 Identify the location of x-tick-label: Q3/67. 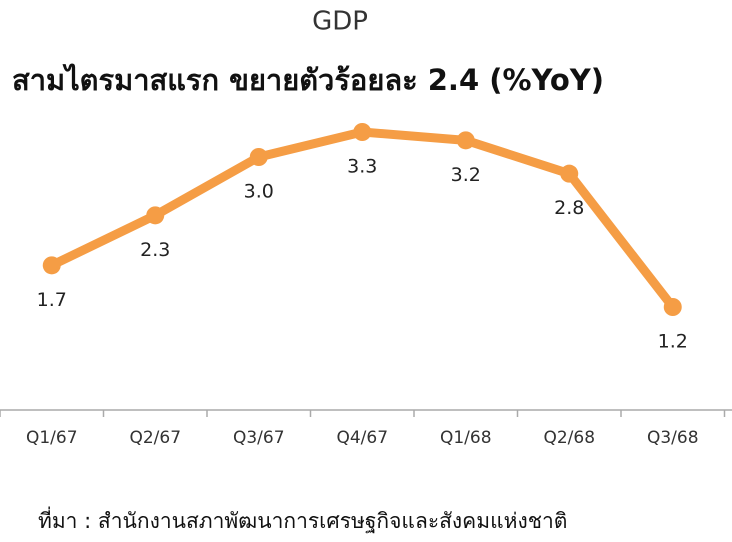
(259, 438).